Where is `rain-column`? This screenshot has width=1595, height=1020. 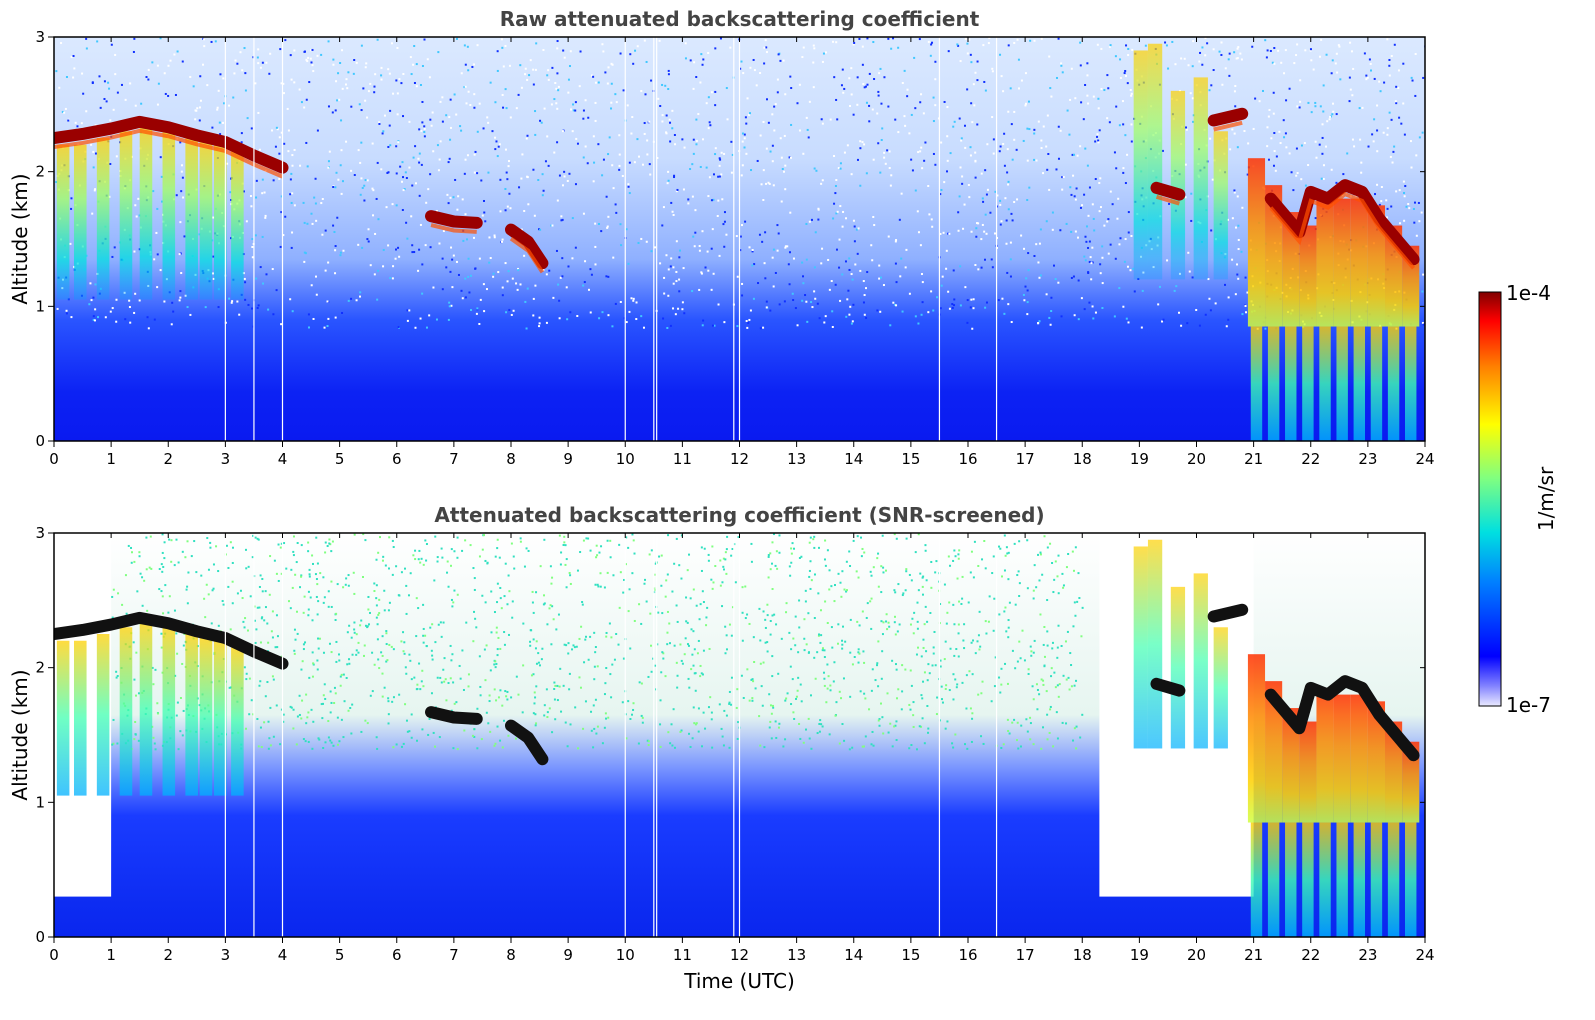 rain-column is located at coordinates (1256, 242).